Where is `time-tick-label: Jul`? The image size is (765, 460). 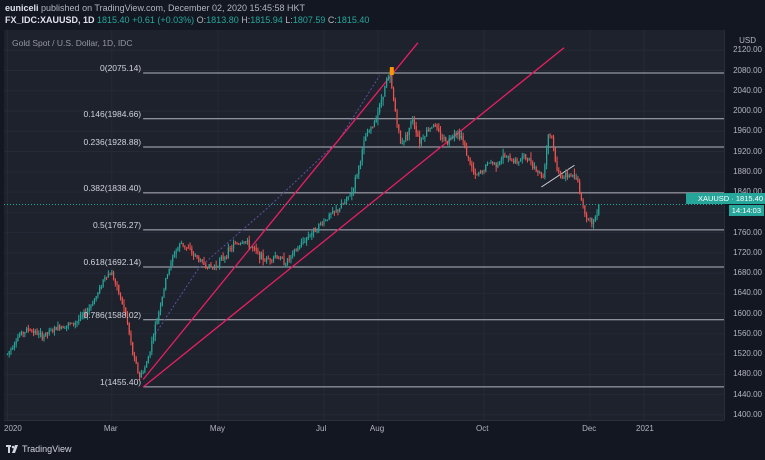
time-tick-label: Jul is located at coordinates (321, 428).